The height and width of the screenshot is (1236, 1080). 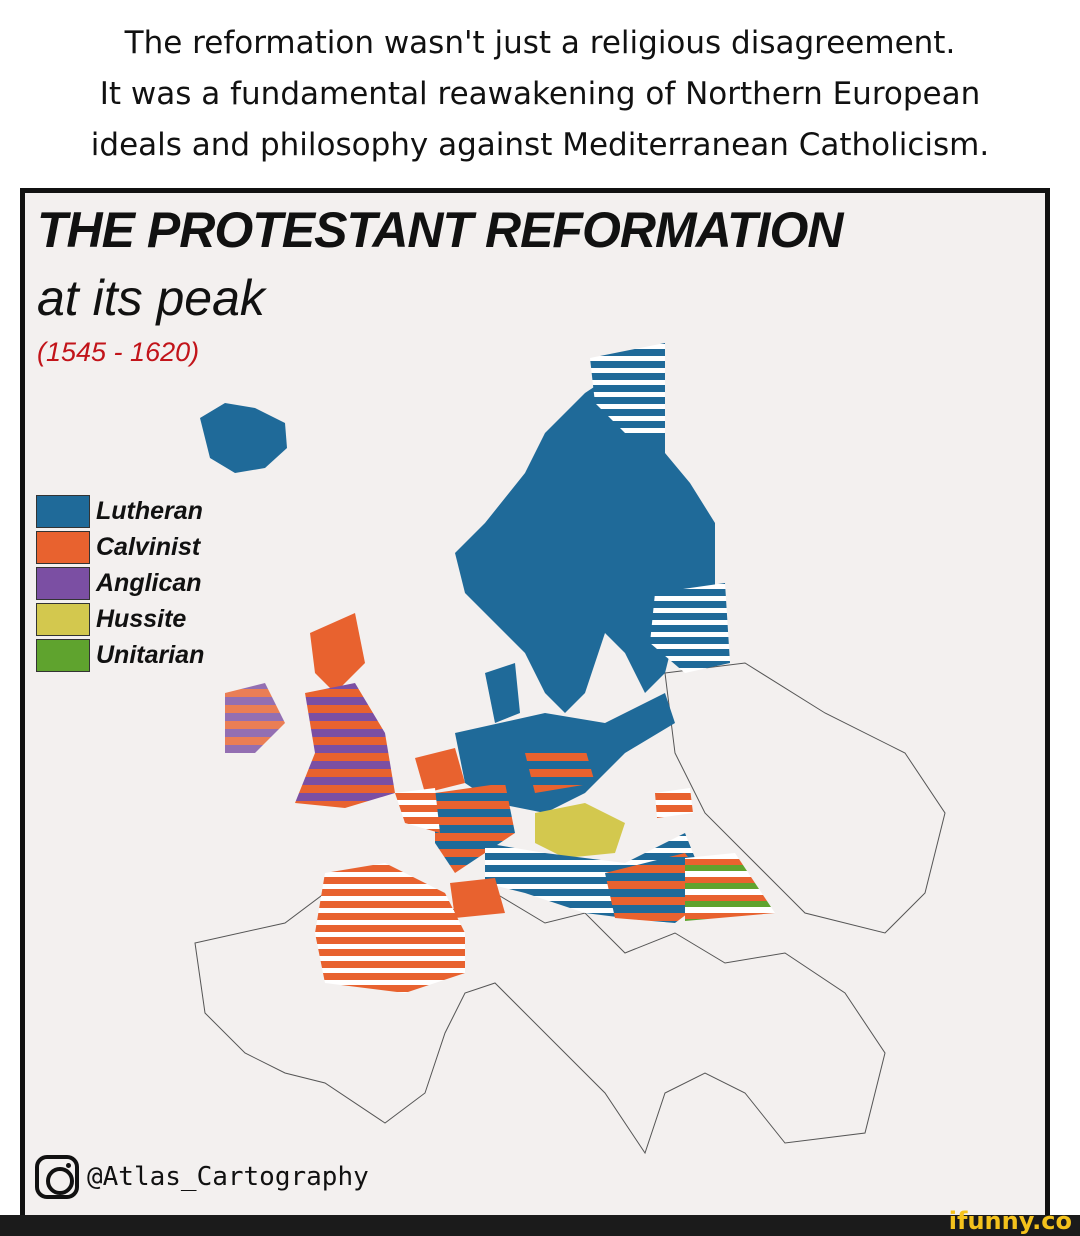 What do you see at coordinates (560, 770) in the screenshot?
I see `region-pomerania-calvinist` at bounding box center [560, 770].